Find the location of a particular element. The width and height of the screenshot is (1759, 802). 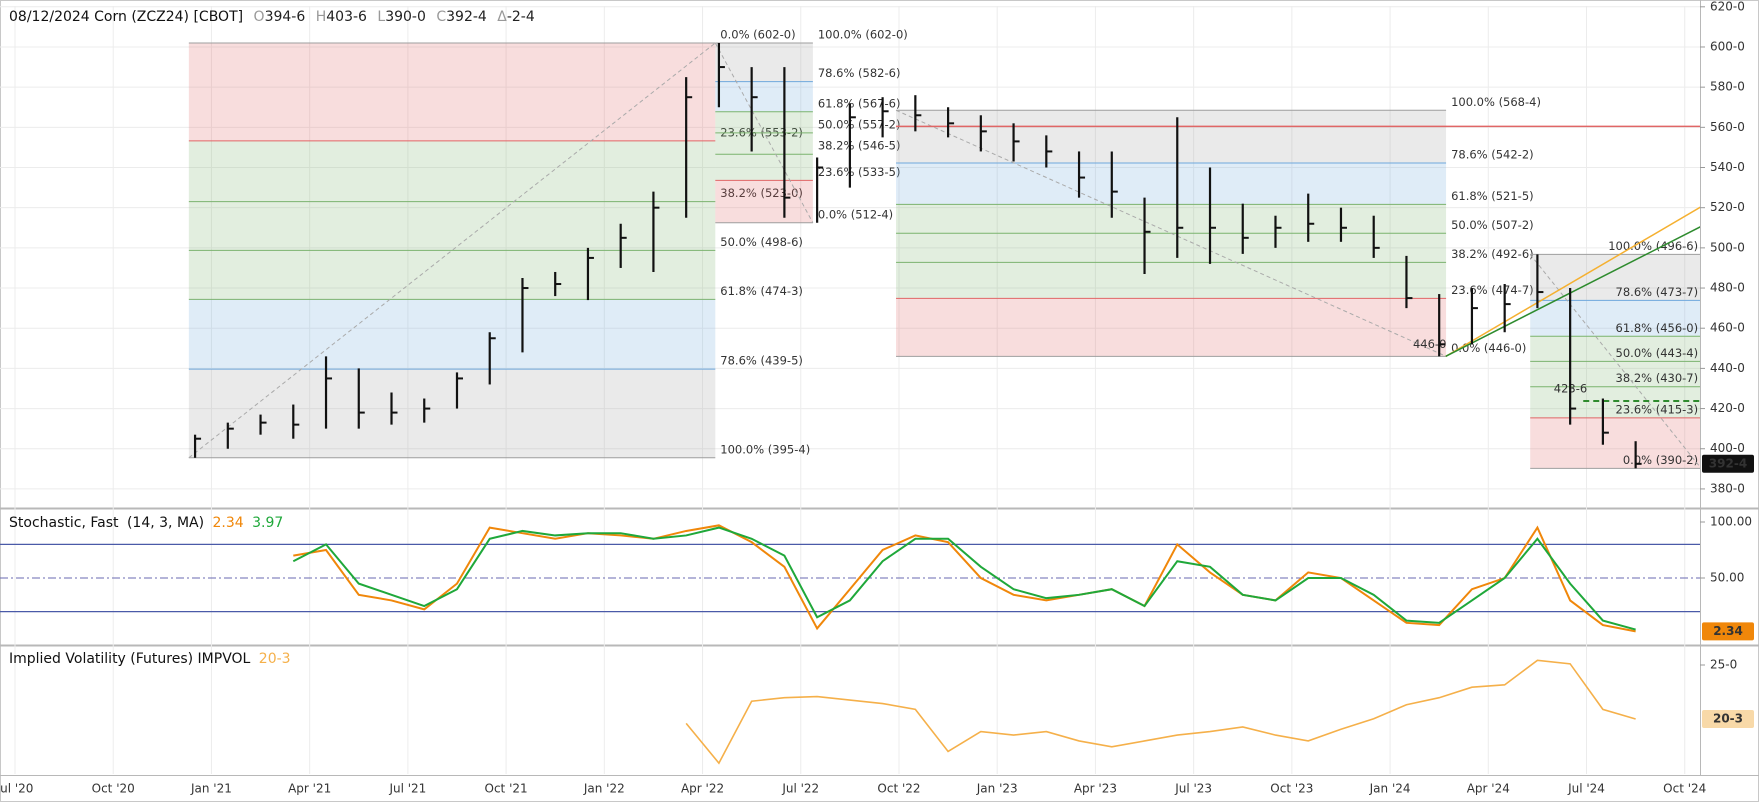

last-value-badge: 20-3 is located at coordinates (1728, 719).